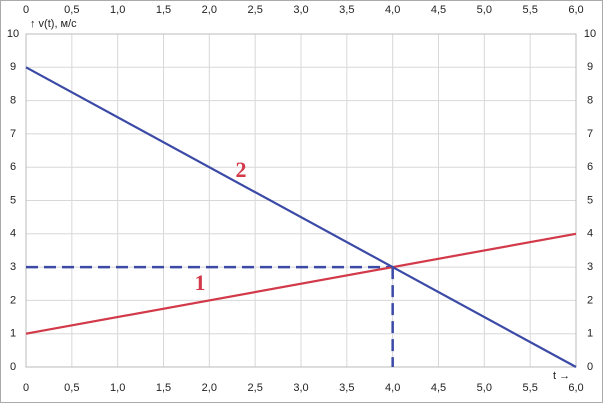 Image resolution: width=603 pixels, height=403 pixels. What do you see at coordinates (53, 24) in the screenshot?
I see `y-axis-label: ↑ v(t), м/с` at bounding box center [53, 24].